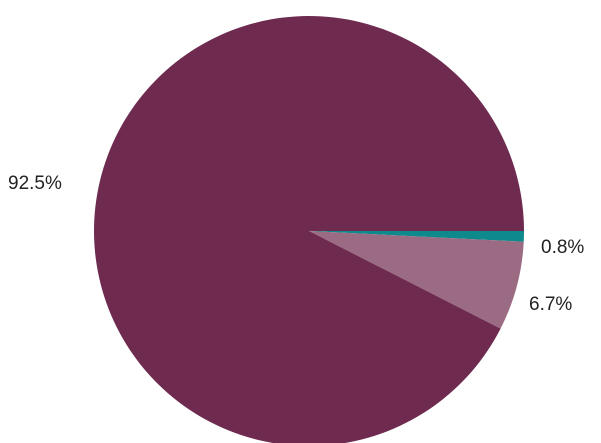  Describe the element at coordinates (562, 247) in the screenshot. I see `slice-label: 0.8%` at that location.